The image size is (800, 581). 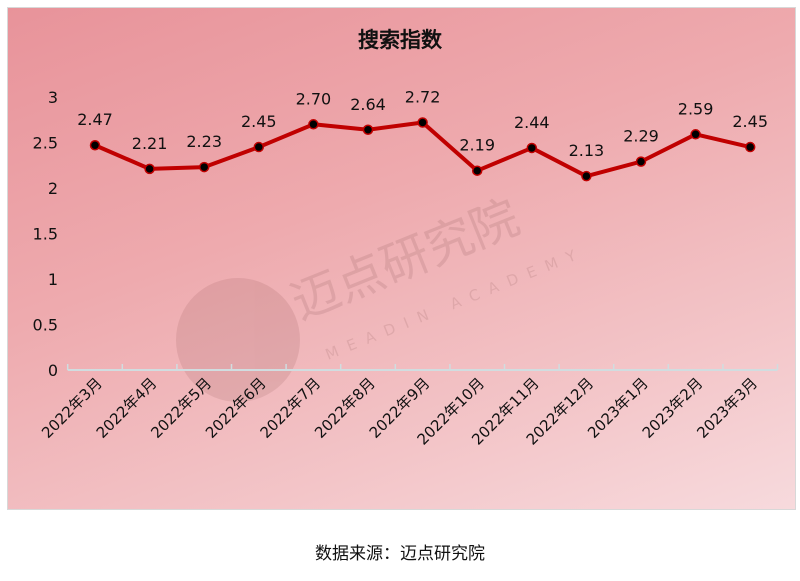 What do you see at coordinates (150, 143) in the screenshot?
I see `data-label: 2.21` at bounding box center [150, 143].